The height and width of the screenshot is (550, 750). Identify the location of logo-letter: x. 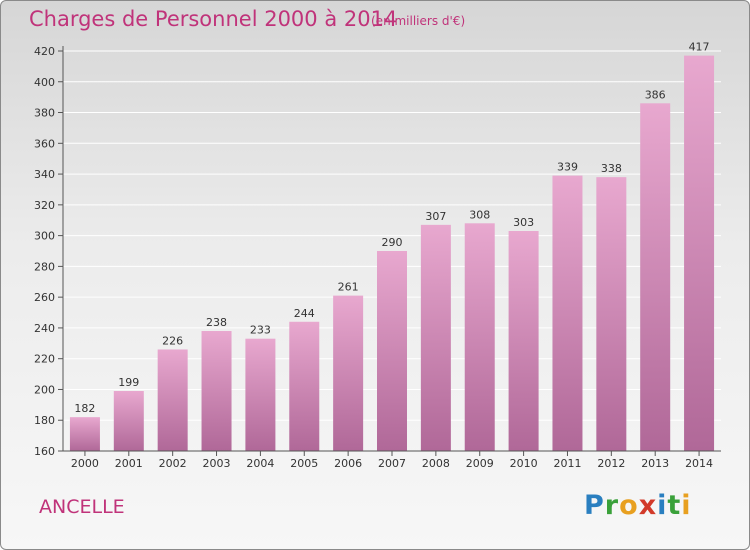
(648, 505).